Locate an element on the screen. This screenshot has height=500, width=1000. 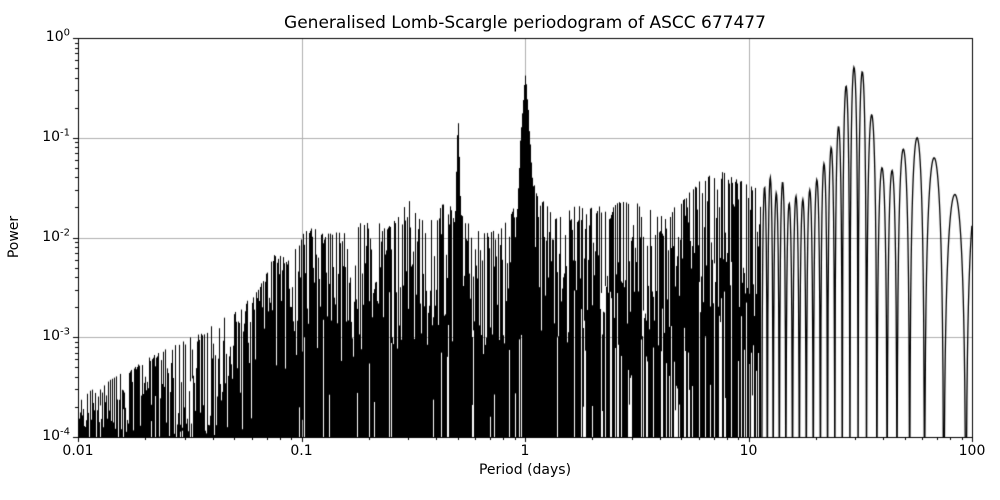
x-tick-label: 0.1 is located at coordinates (301, 451).